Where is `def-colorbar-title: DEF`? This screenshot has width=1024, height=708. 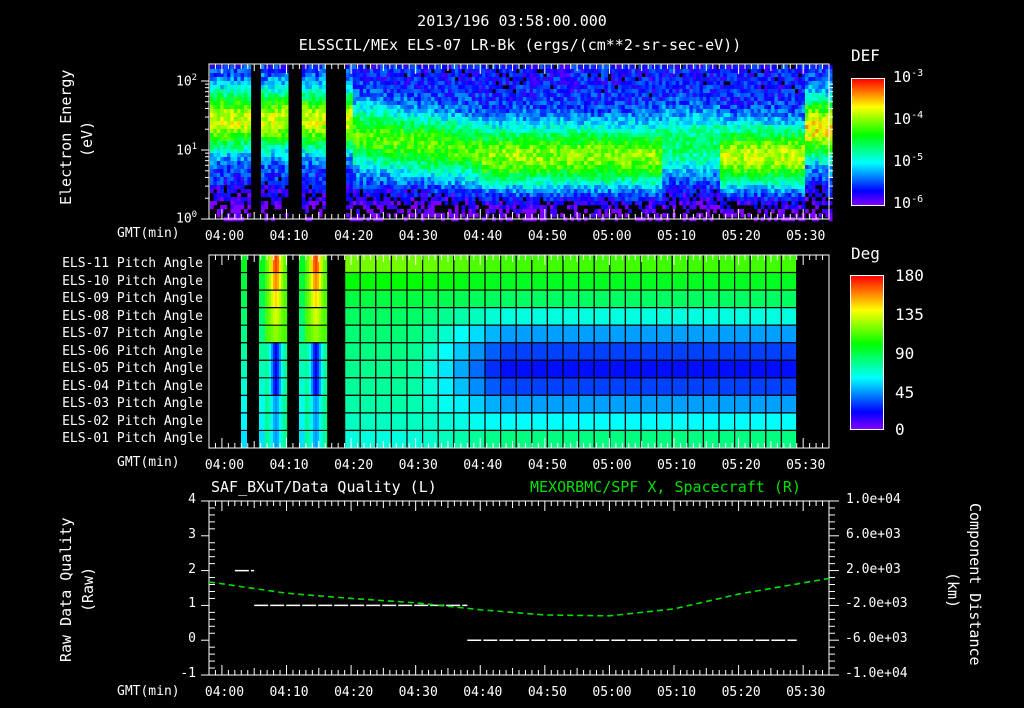 def-colorbar-title: DEF is located at coordinates (865, 55).